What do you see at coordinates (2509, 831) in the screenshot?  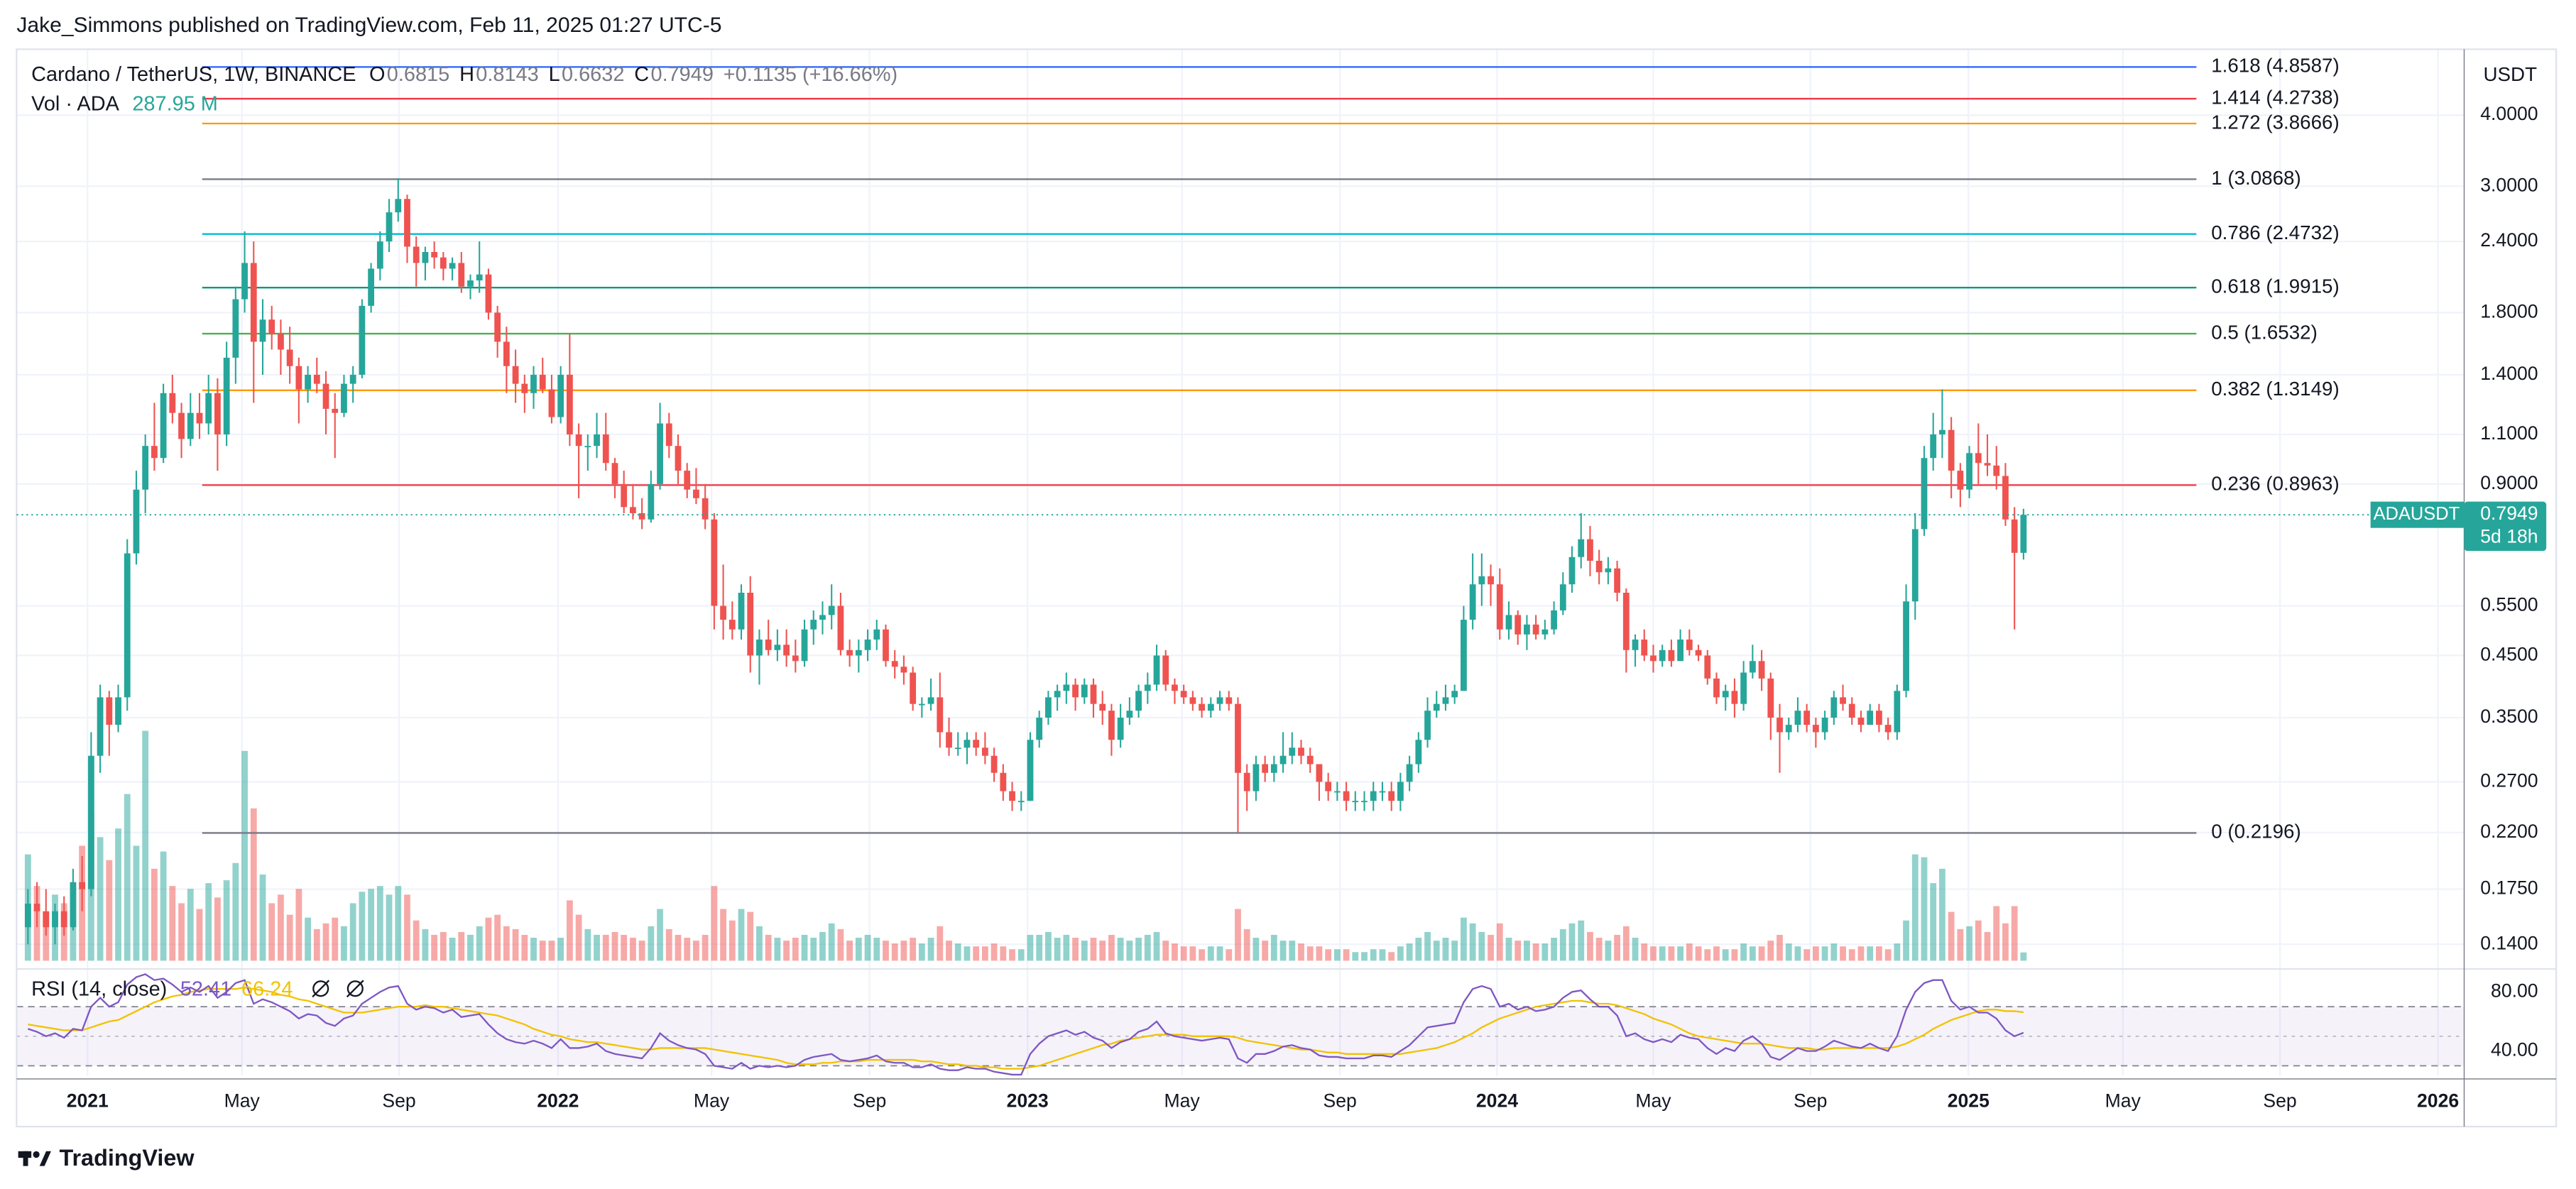 I see `y-tick-label: 0.2200` at bounding box center [2509, 831].